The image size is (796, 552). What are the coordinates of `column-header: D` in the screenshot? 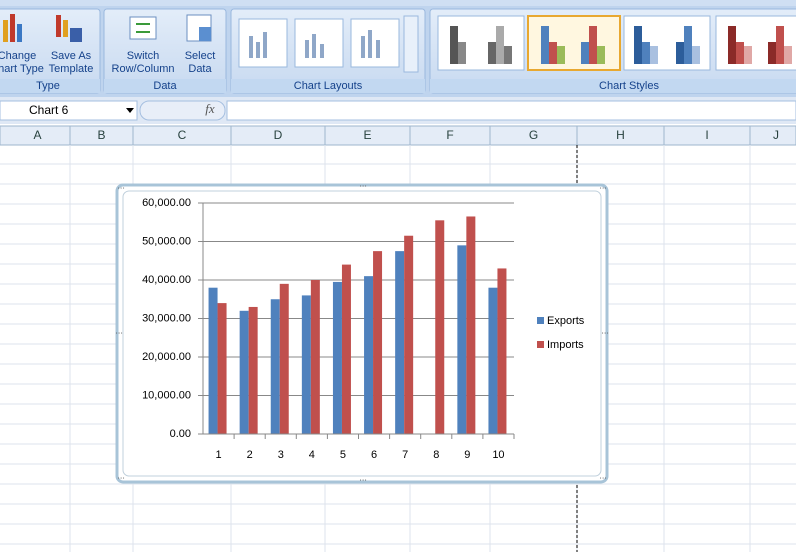 It's located at (278, 135).